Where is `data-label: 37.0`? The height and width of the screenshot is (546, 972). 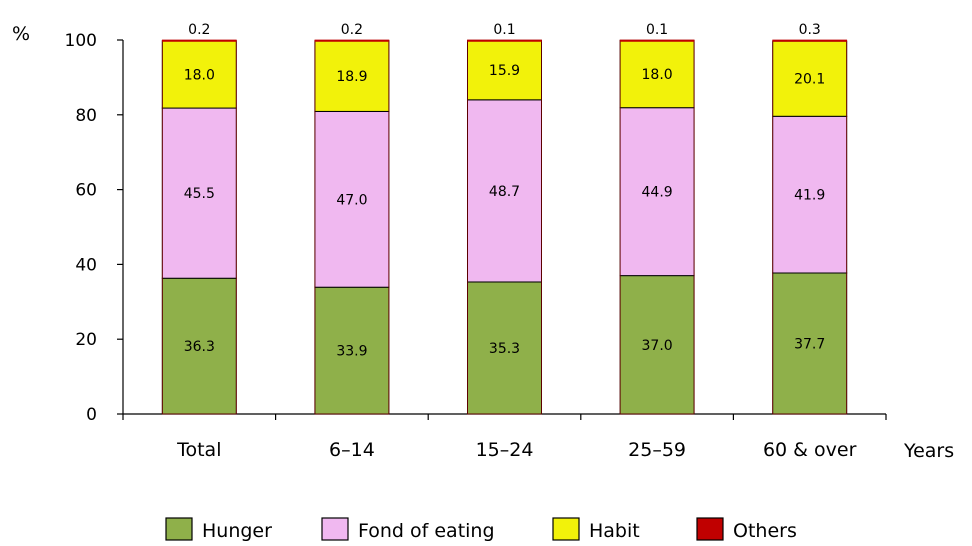
data-label: 37.0 is located at coordinates (657, 346).